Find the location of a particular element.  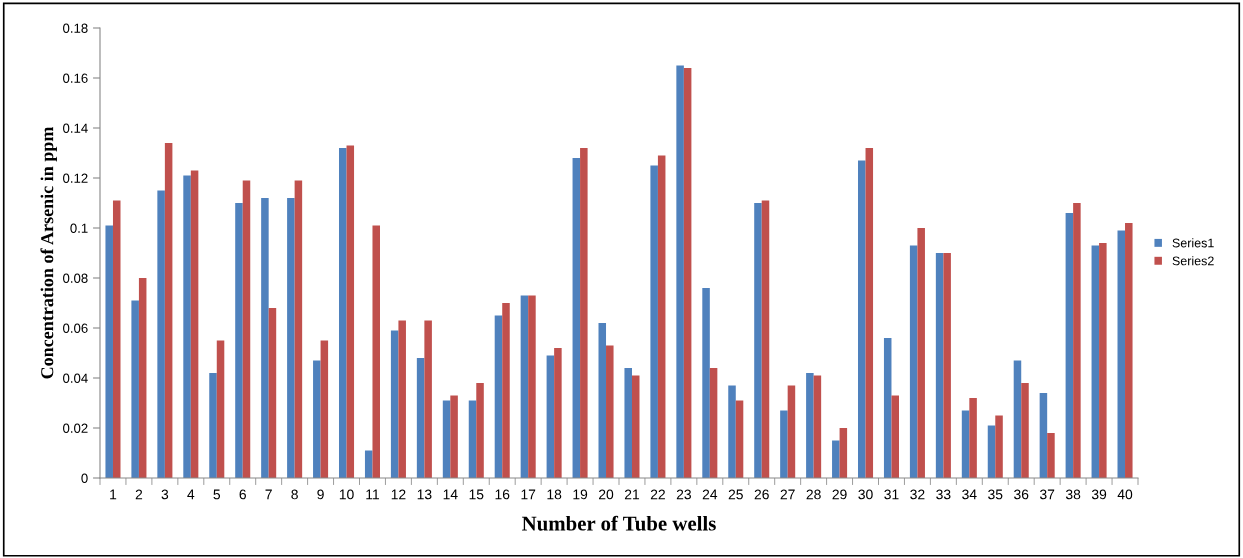

x-tick-label: 13 is located at coordinates (424, 494).